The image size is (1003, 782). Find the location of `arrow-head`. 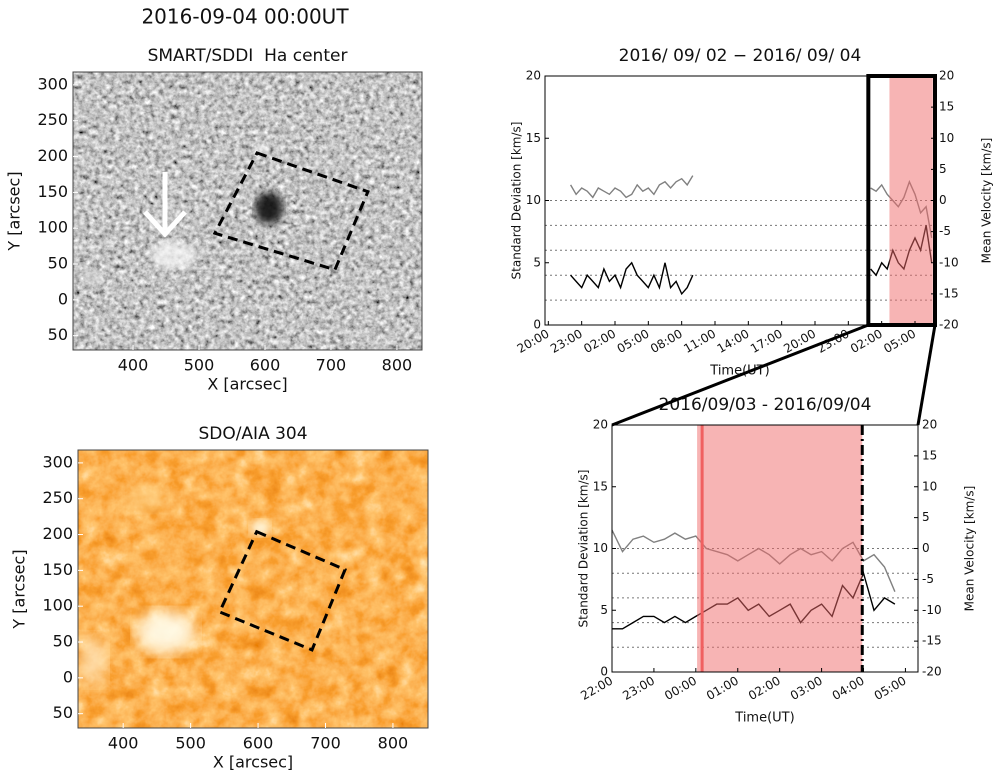

arrow-head is located at coordinates (165, 224).